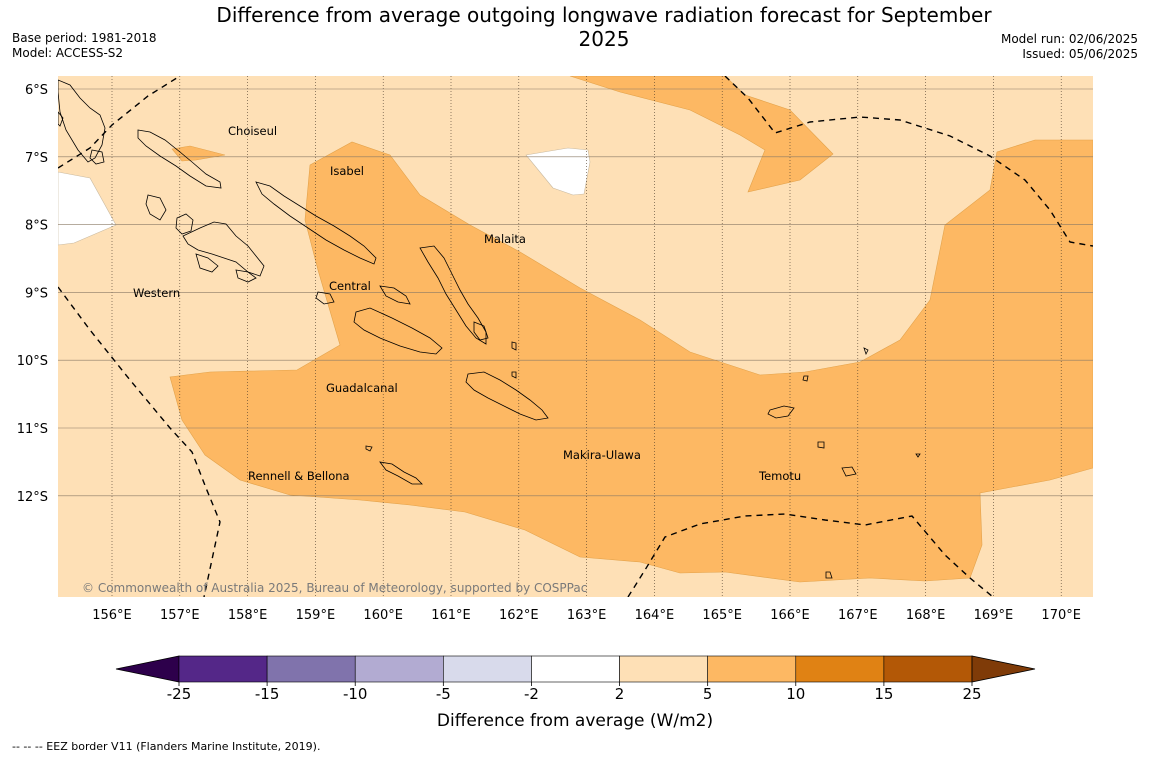 The height and width of the screenshot is (758, 1150). Describe the element at coordinates (119, 122) in the screenshot. I see `eez-border-northwest` at that location.